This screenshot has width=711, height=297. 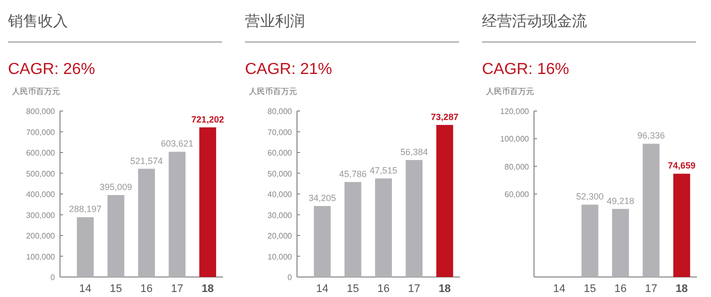 What do you see at coordinates (288, 69) in the screenshot?
I see `chart-subtitle: CAGR: 21%` at bounding box center [288, 69].